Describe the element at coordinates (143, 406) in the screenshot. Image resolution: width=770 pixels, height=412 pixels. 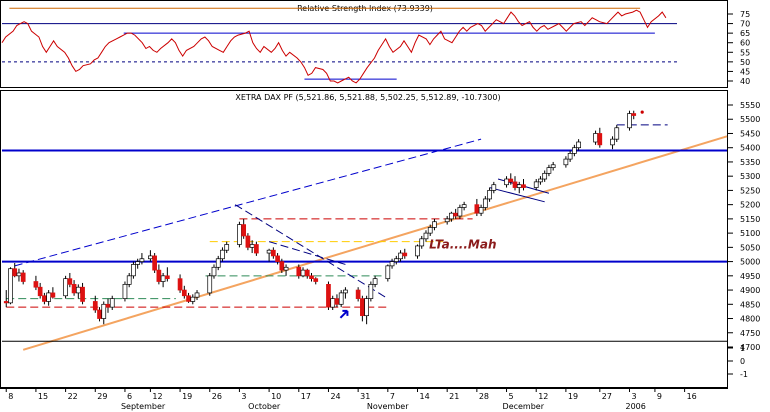
I see `x-month-label: September` at that location.